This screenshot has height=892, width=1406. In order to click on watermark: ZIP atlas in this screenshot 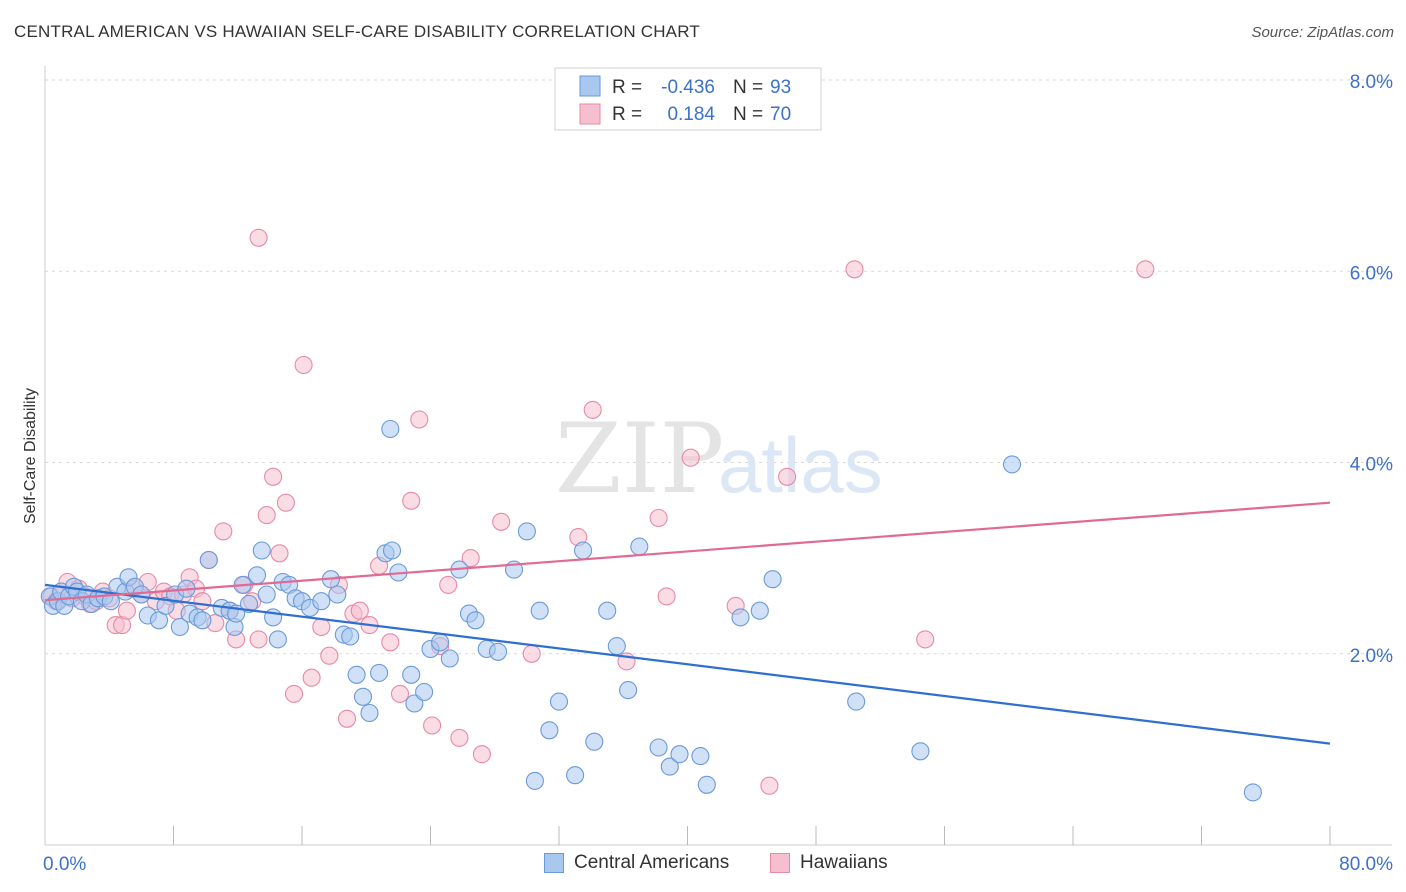, I will do `click(719, 459)`.